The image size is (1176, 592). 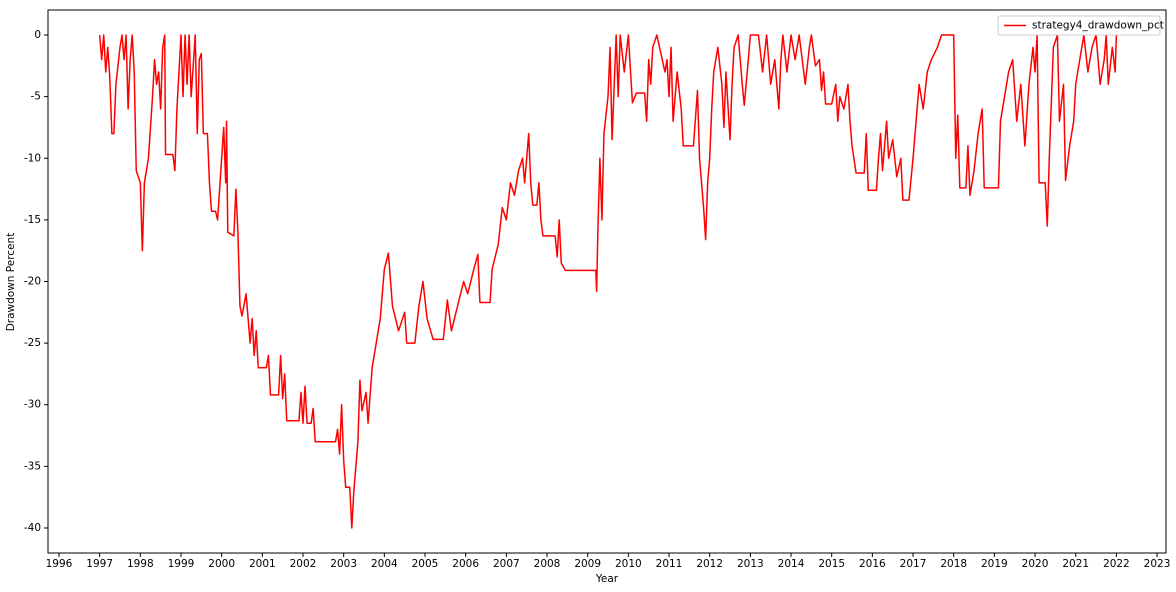 What do you see at coordinates (221, 564) in the screenshot?
I see `x-tick-label: 2000` at bounding box center [221, 564].